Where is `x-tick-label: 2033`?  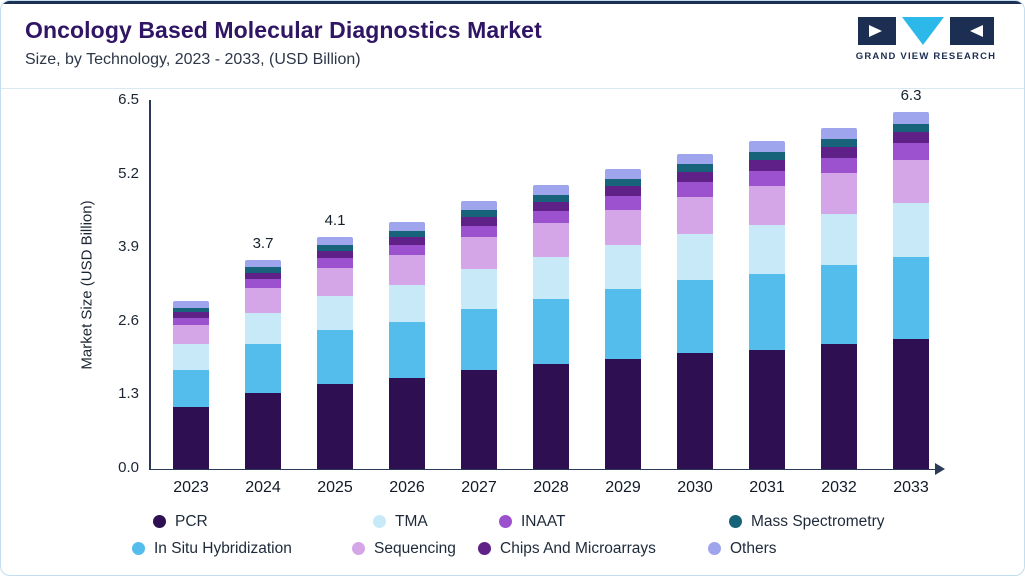 x-tick-label: 2033 is located at coordinates (911, 487).